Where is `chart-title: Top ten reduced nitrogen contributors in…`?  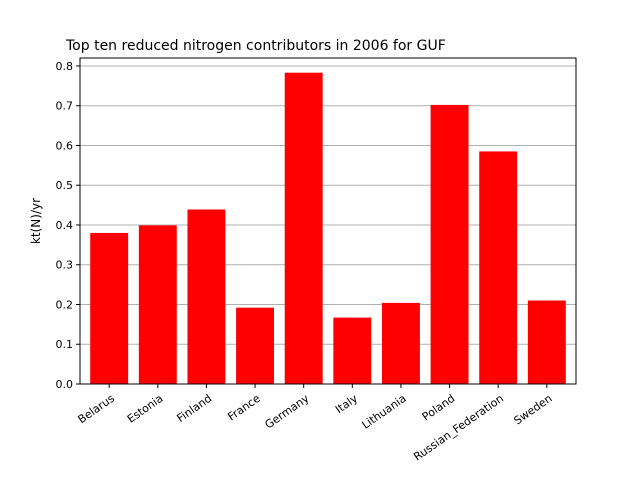 chart-title: Top ten reduced nitrogen contributors in… is located at coordinates (255, 46).